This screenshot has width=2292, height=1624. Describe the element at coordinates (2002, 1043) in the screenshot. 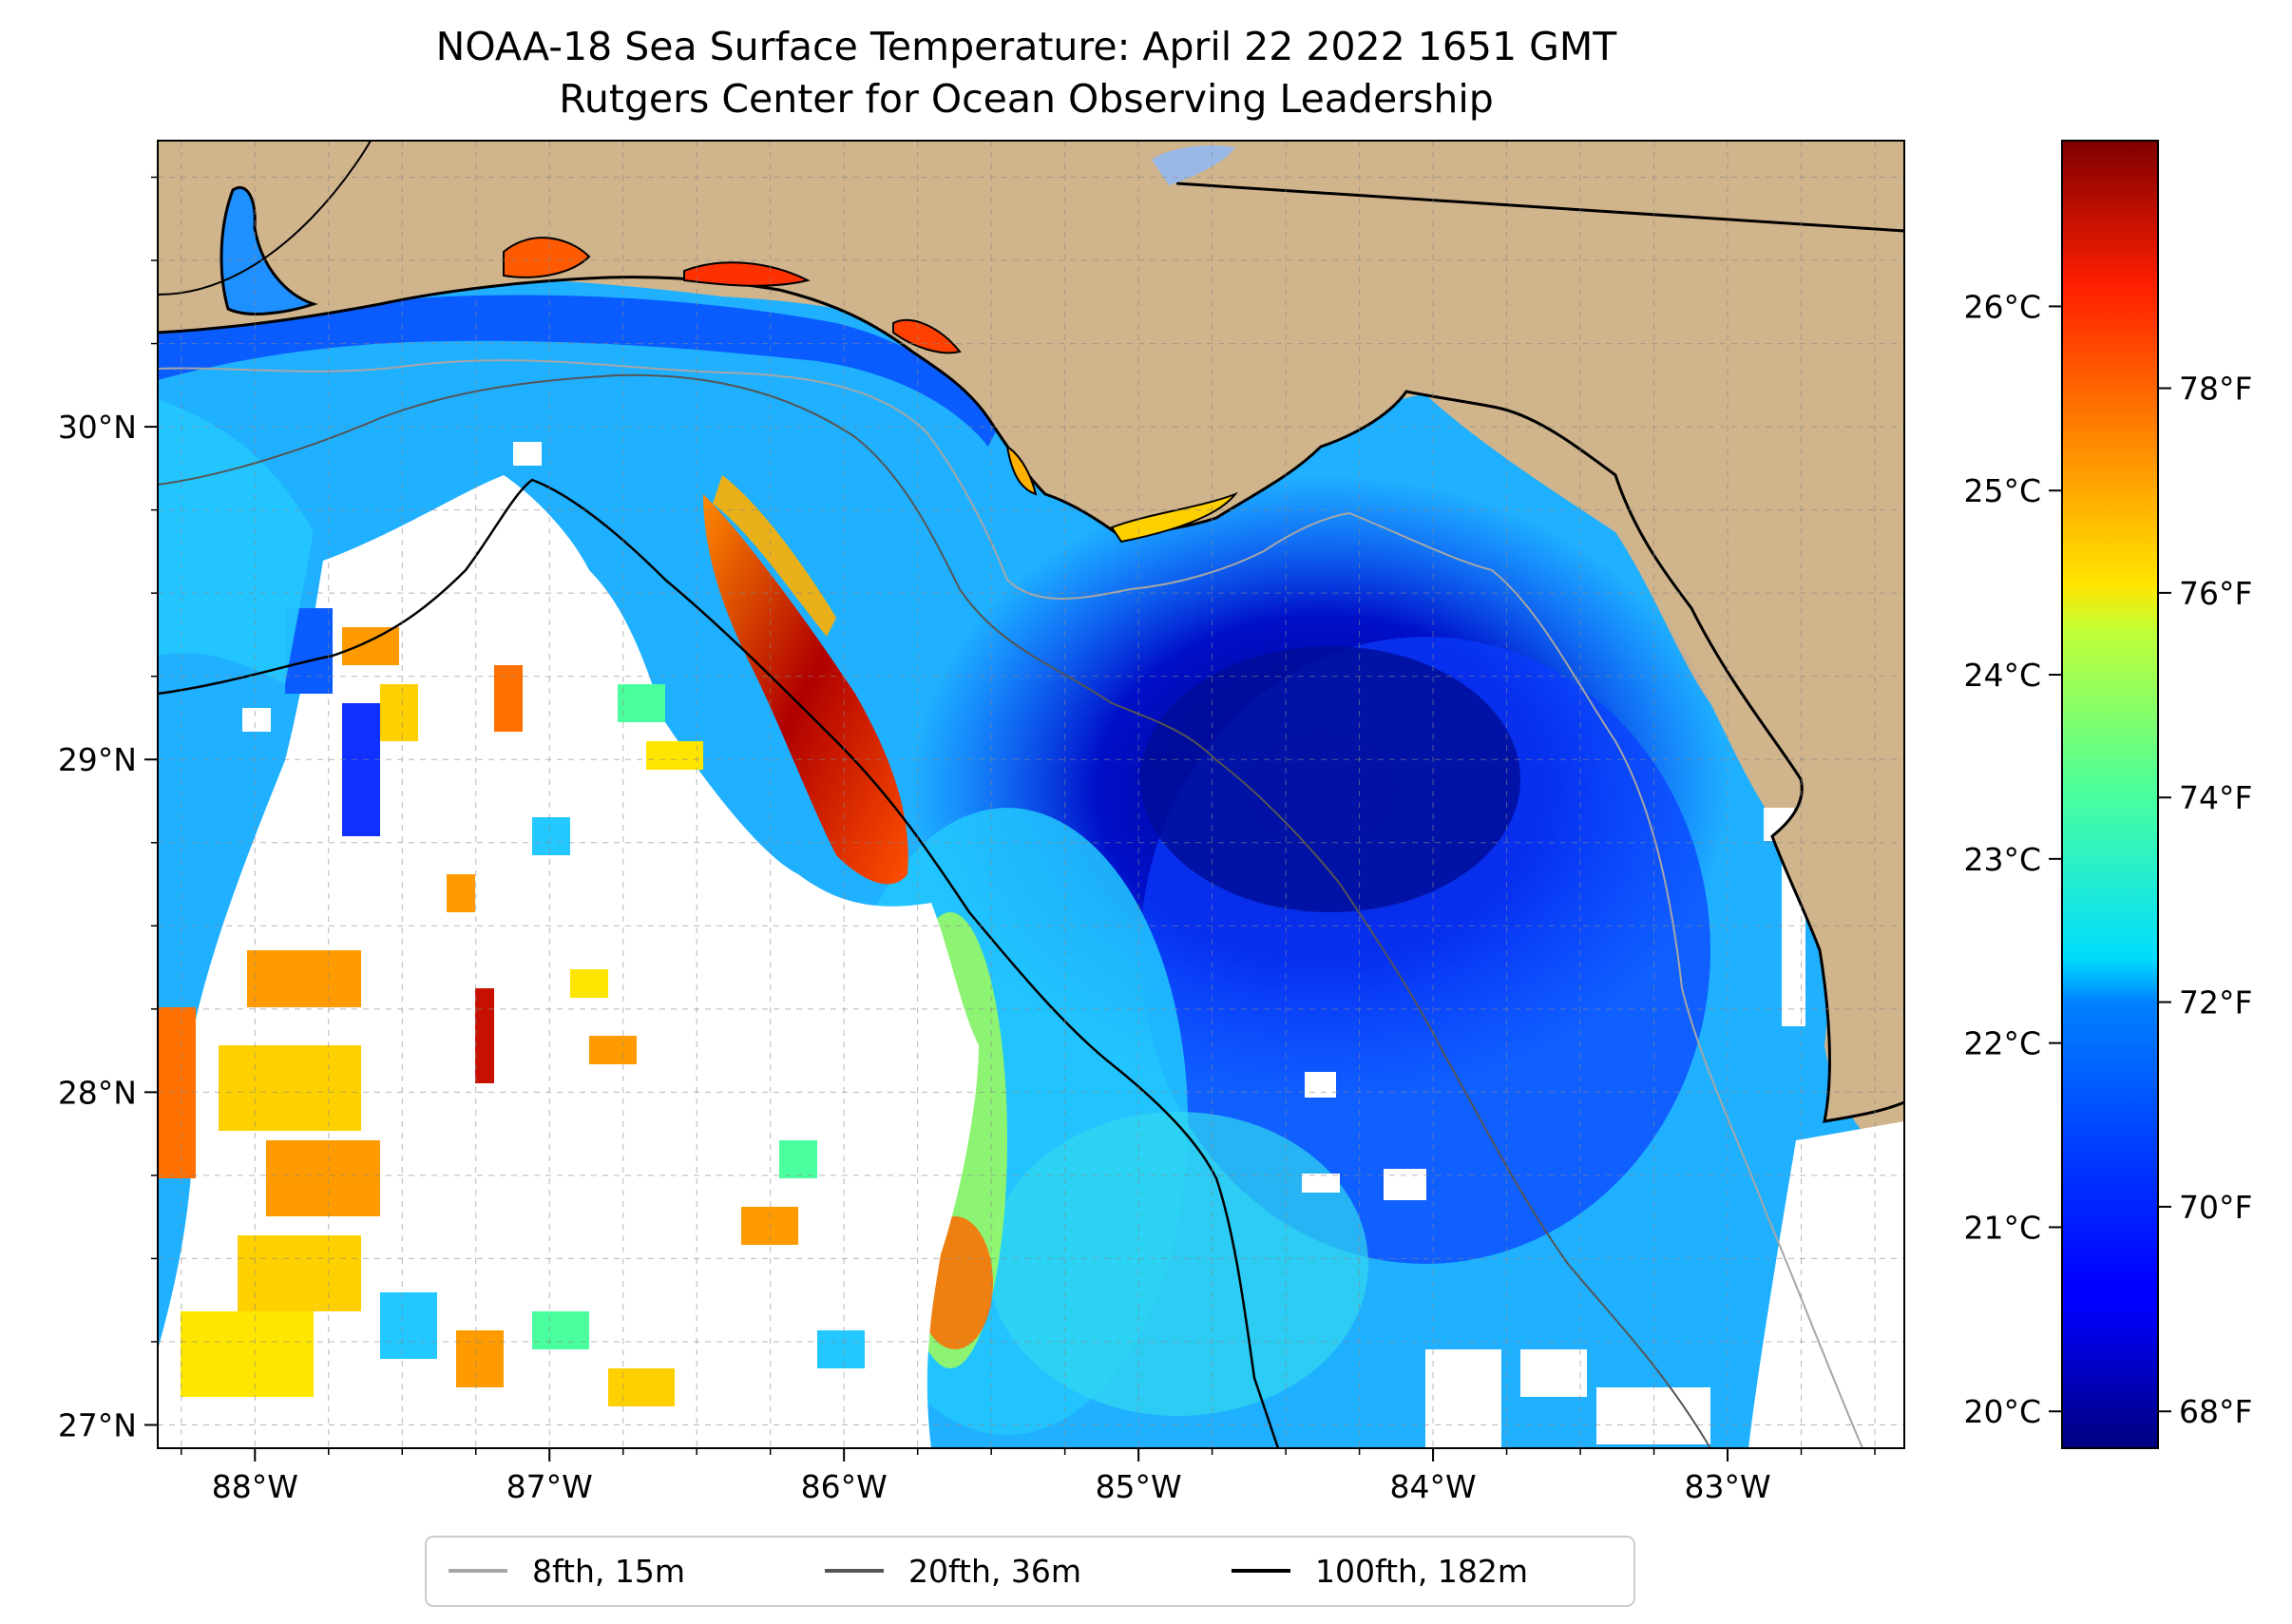

I see `cbar-label-c: 22°C` at that location.